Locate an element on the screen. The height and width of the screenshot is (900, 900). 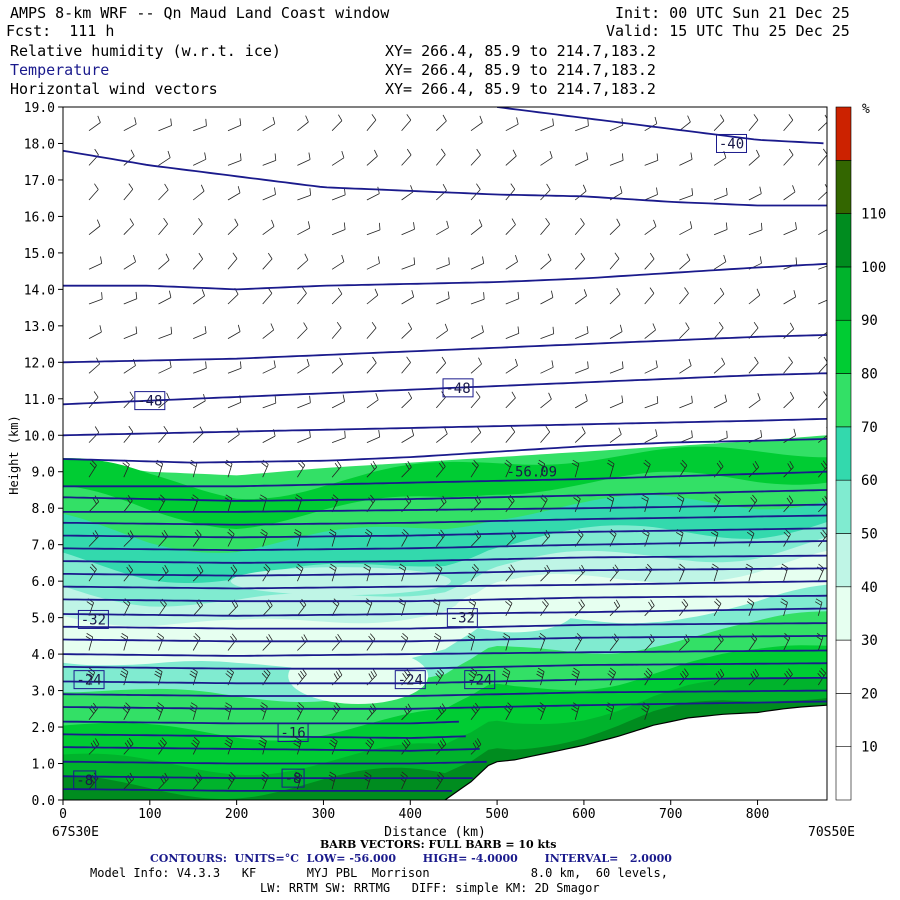
y-tick-label: 7.0 is located at coordinates (43, 546).